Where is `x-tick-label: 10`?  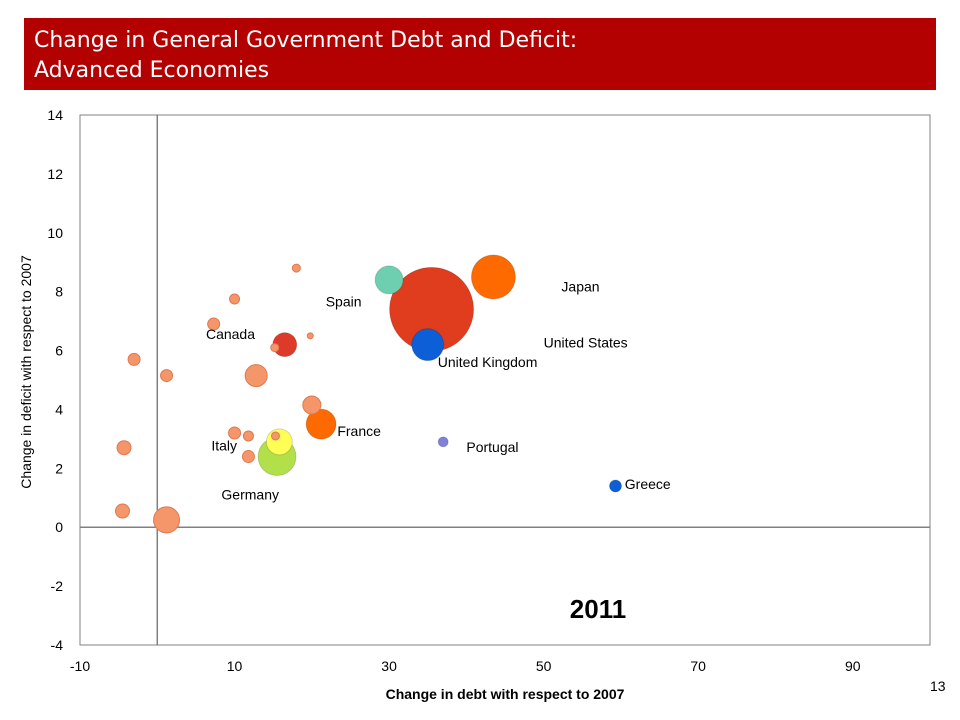
x-tick-label: 10 is located at coordinates (235, 666).